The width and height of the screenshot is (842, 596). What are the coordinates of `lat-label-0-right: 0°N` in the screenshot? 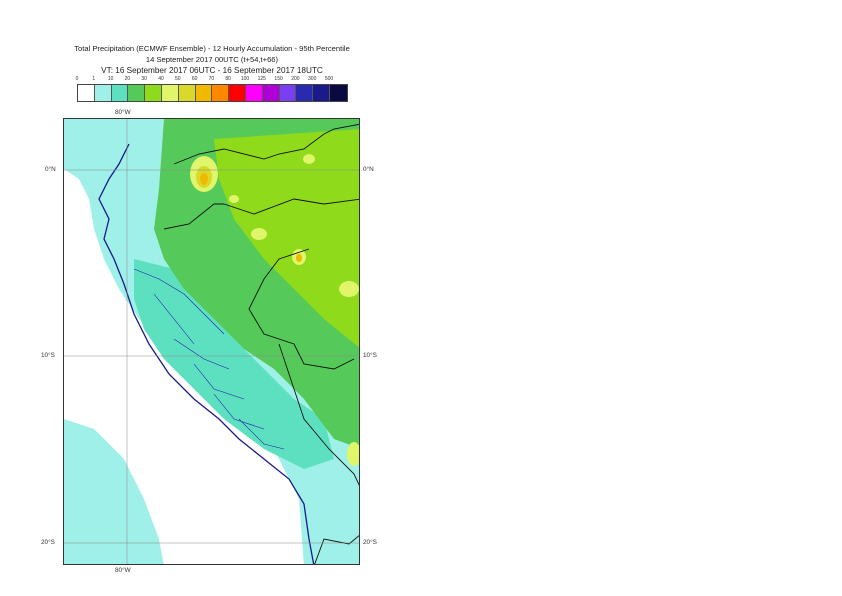 It's located at (368, 169).